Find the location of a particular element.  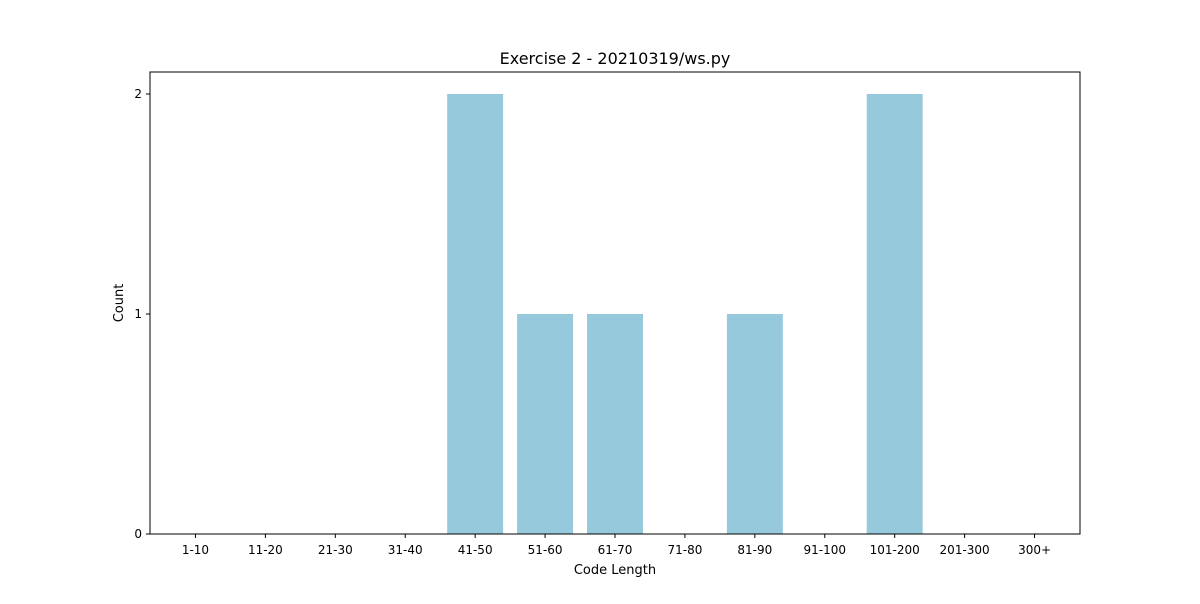

x-tick-label: 51-60 is located at coordinates (545, 550).